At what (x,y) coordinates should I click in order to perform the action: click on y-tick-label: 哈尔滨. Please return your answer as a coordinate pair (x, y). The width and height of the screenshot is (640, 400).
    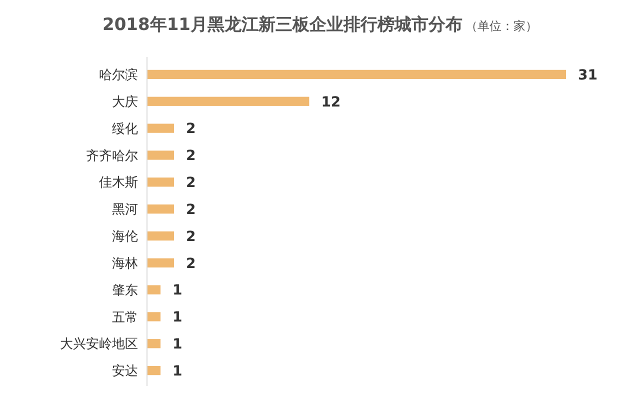
    Looking at the image, I should click on (118, 75).